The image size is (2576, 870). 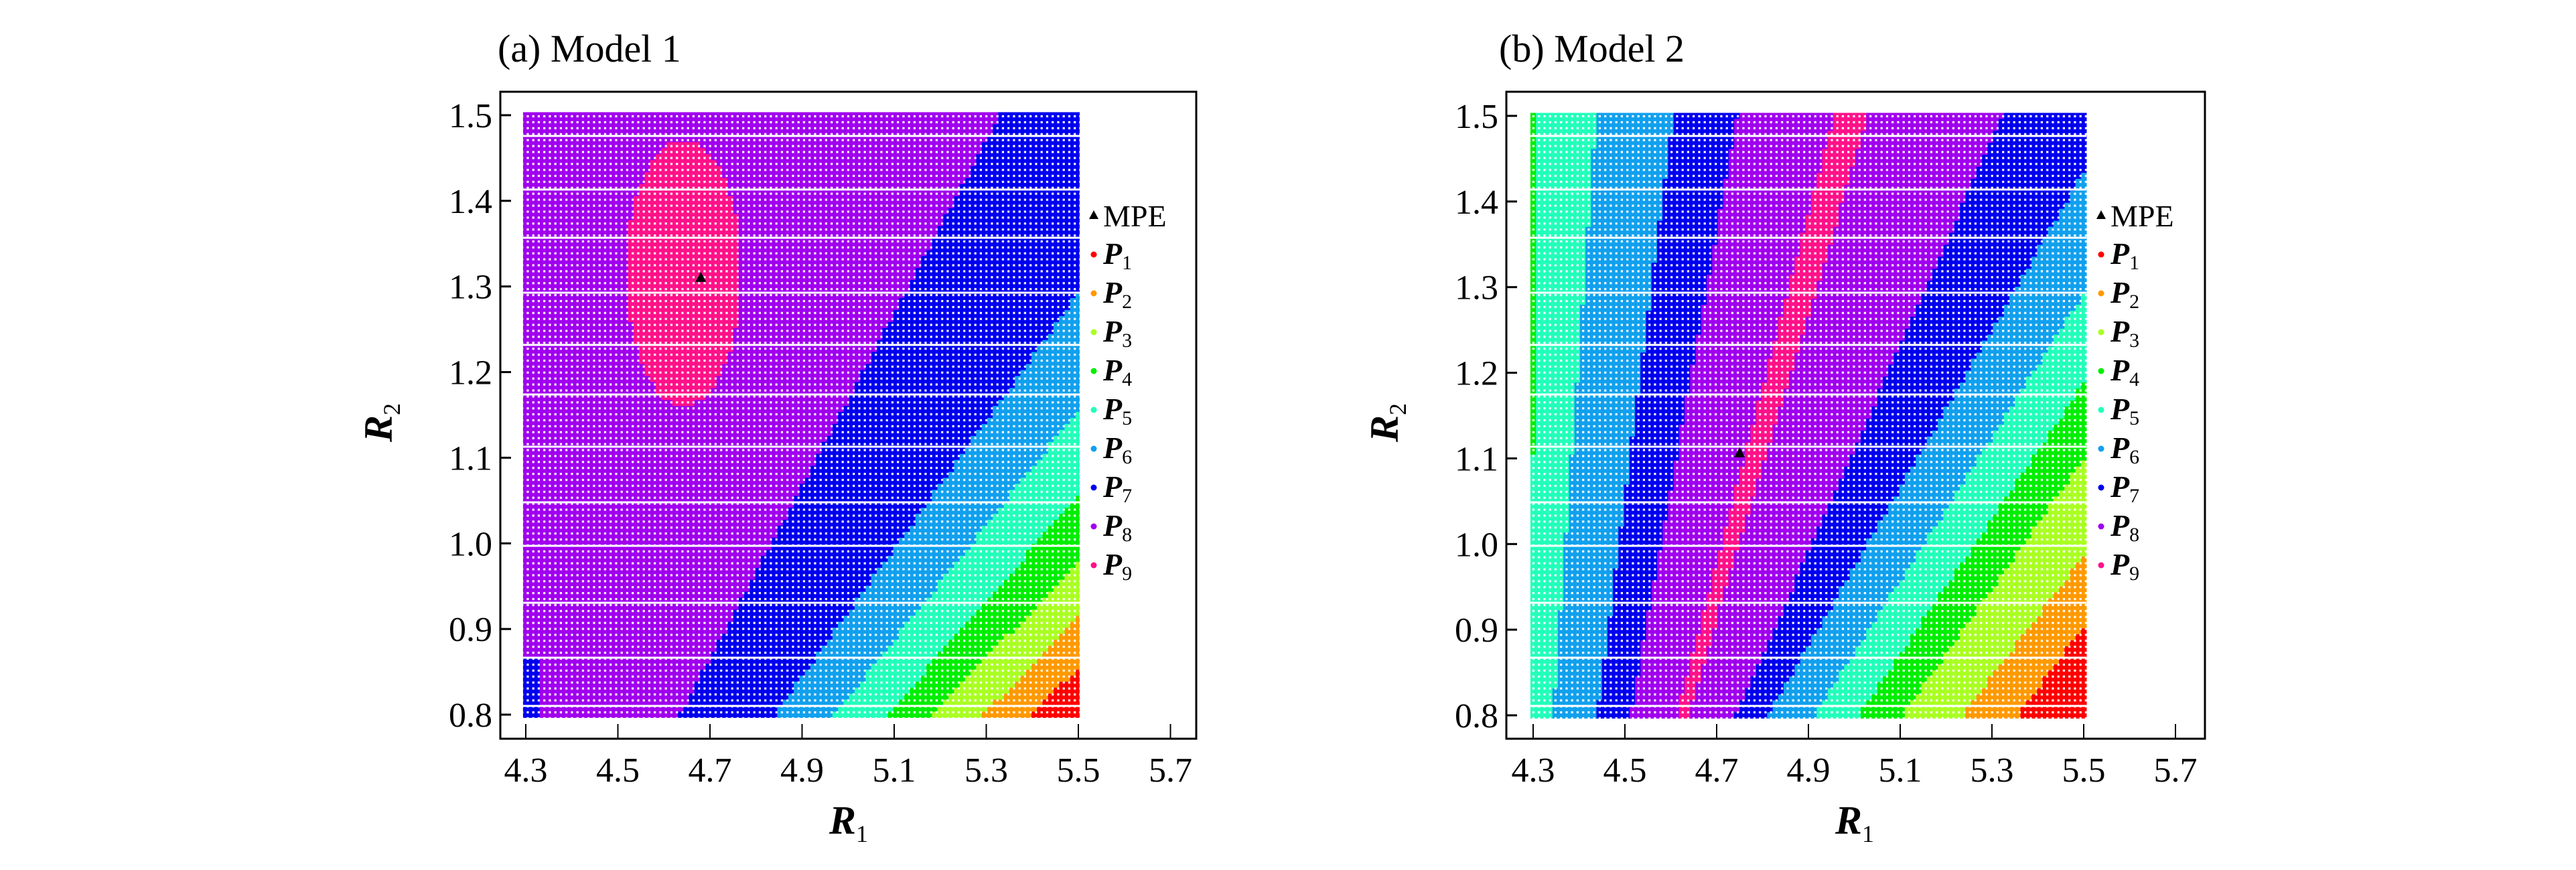 What do you see at coordinates (1384, 429) in the screenshot?
I see `panel-b-y-label-symbol: R` at bounding box center [1384, 429].